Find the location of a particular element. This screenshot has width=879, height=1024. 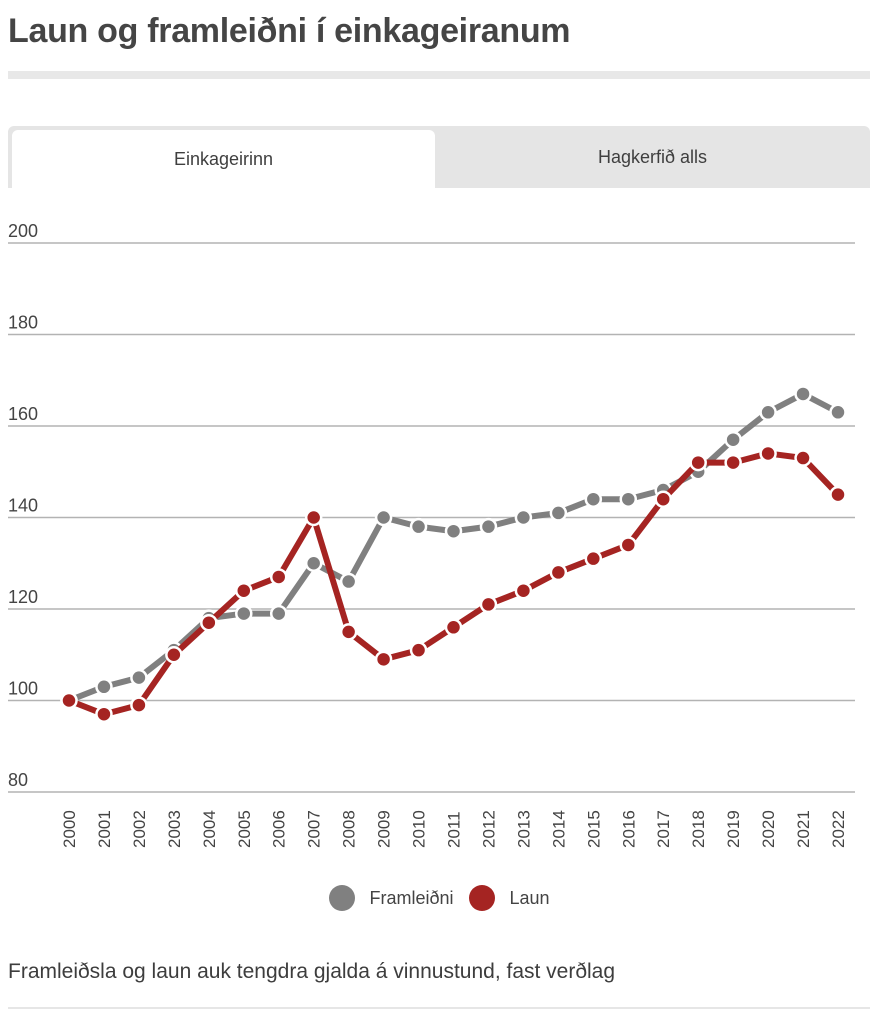

tab-hagkerfid-alls: Hagkerfið alls is located at coordinates (652, 156).